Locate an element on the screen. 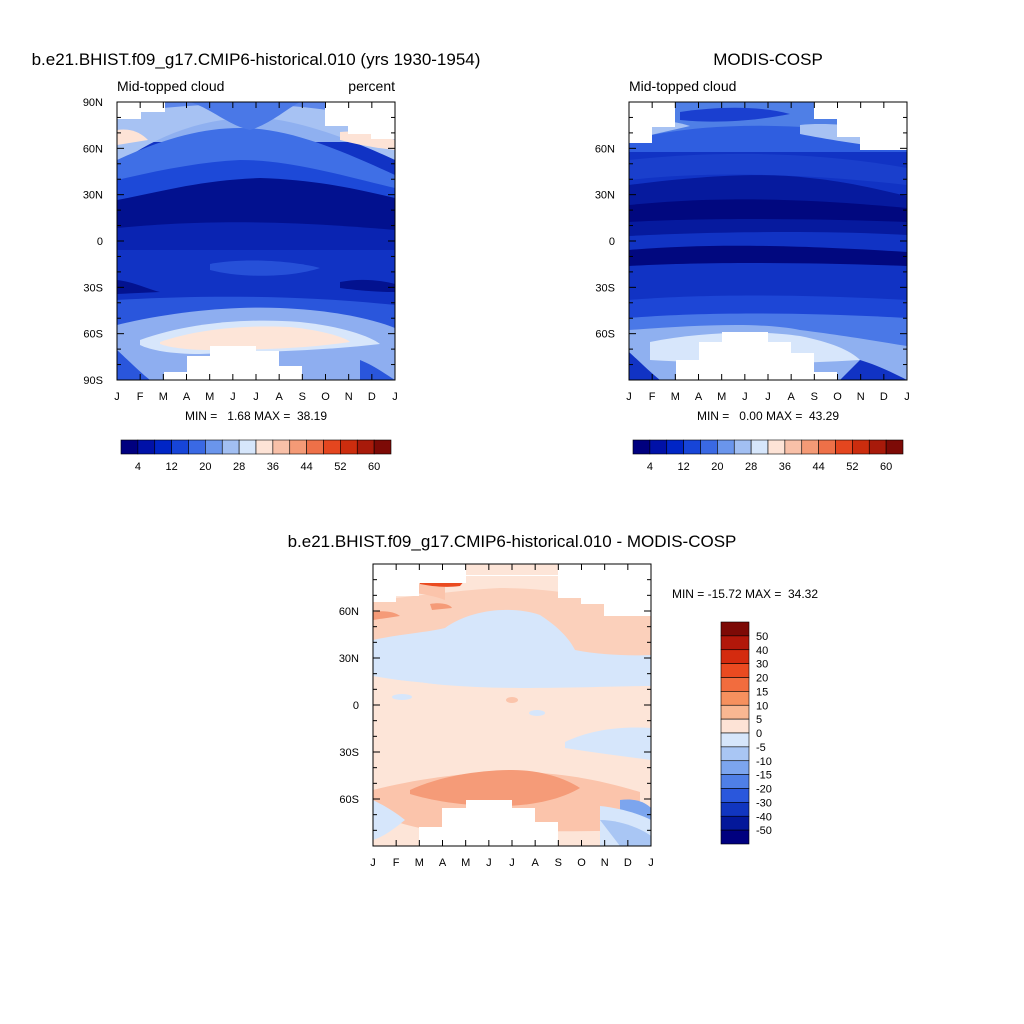 This screenshot has height=1024, width=1024. panel-obs-left-label: Mid-topped cloud is located at coordinates (682, 86).